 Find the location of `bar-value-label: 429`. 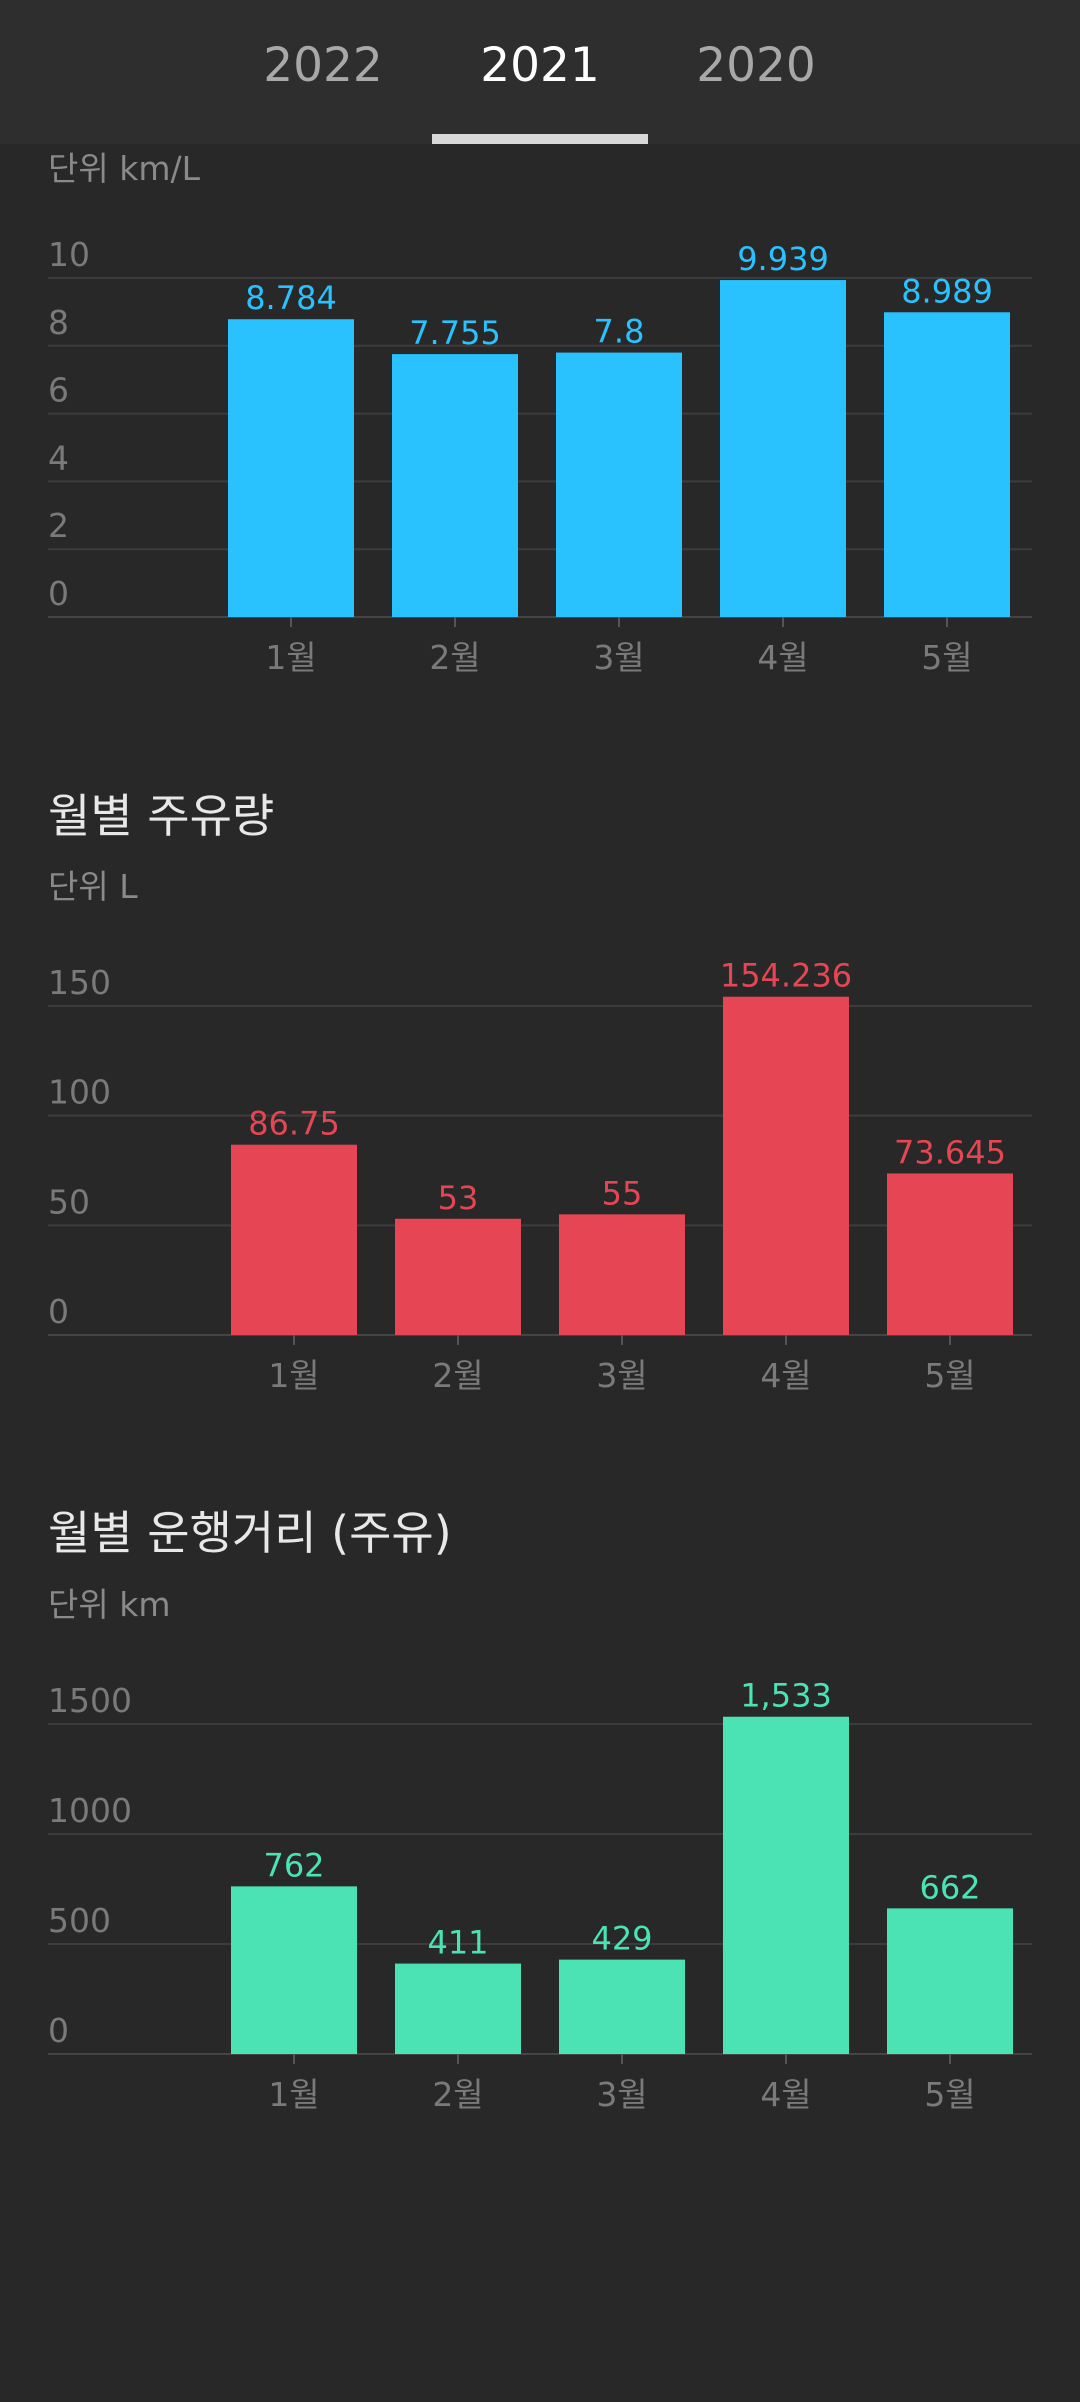

bar-value-label: 429 is located at coordinates (621, 1939).